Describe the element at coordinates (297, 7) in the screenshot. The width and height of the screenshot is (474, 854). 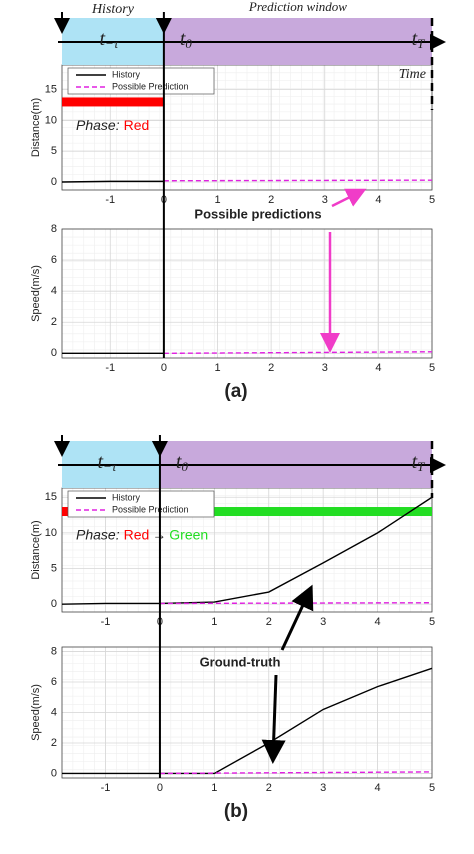
I see `window-label: Prediction window` at that location.